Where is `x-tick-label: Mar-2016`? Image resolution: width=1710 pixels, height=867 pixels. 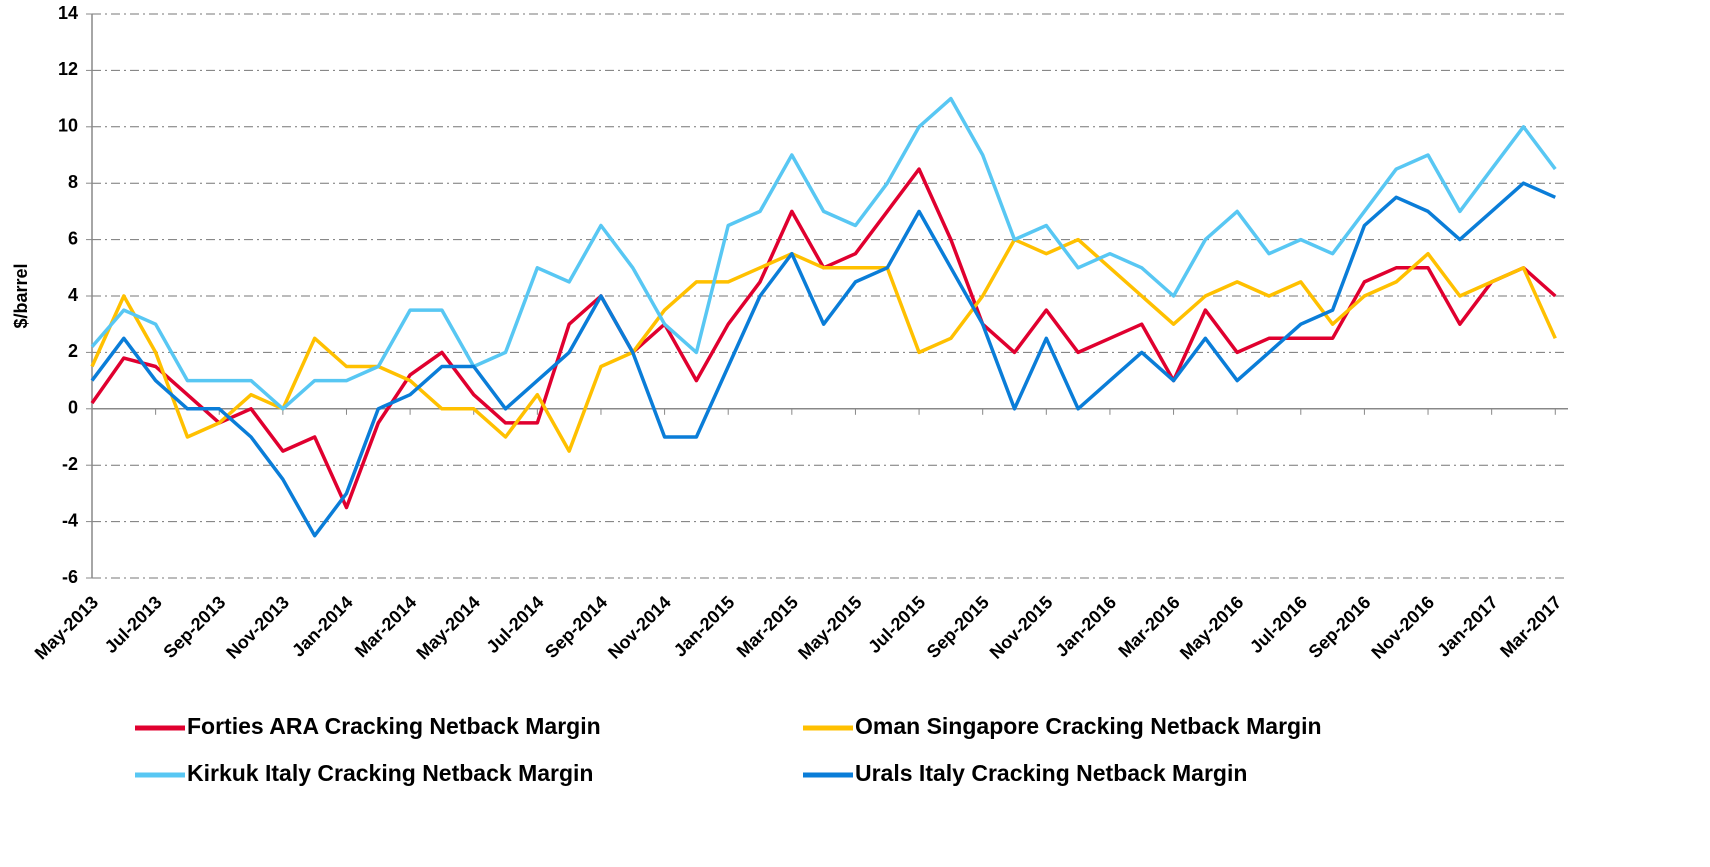
x-tick-label: Mar-2016 is located at coordinates (1148, 626).